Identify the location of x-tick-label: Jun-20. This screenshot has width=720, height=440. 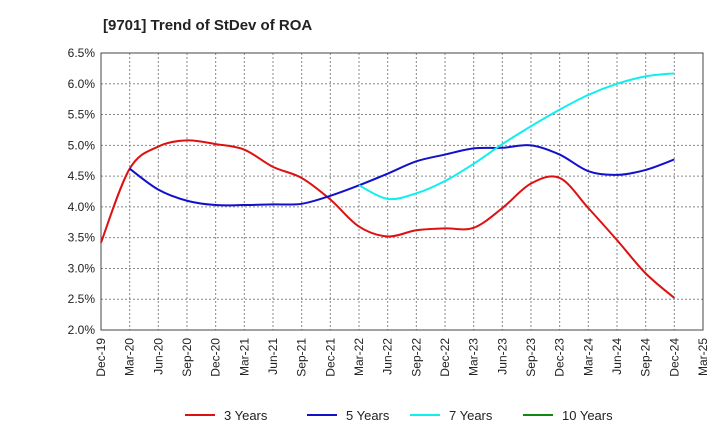
(158, 356).